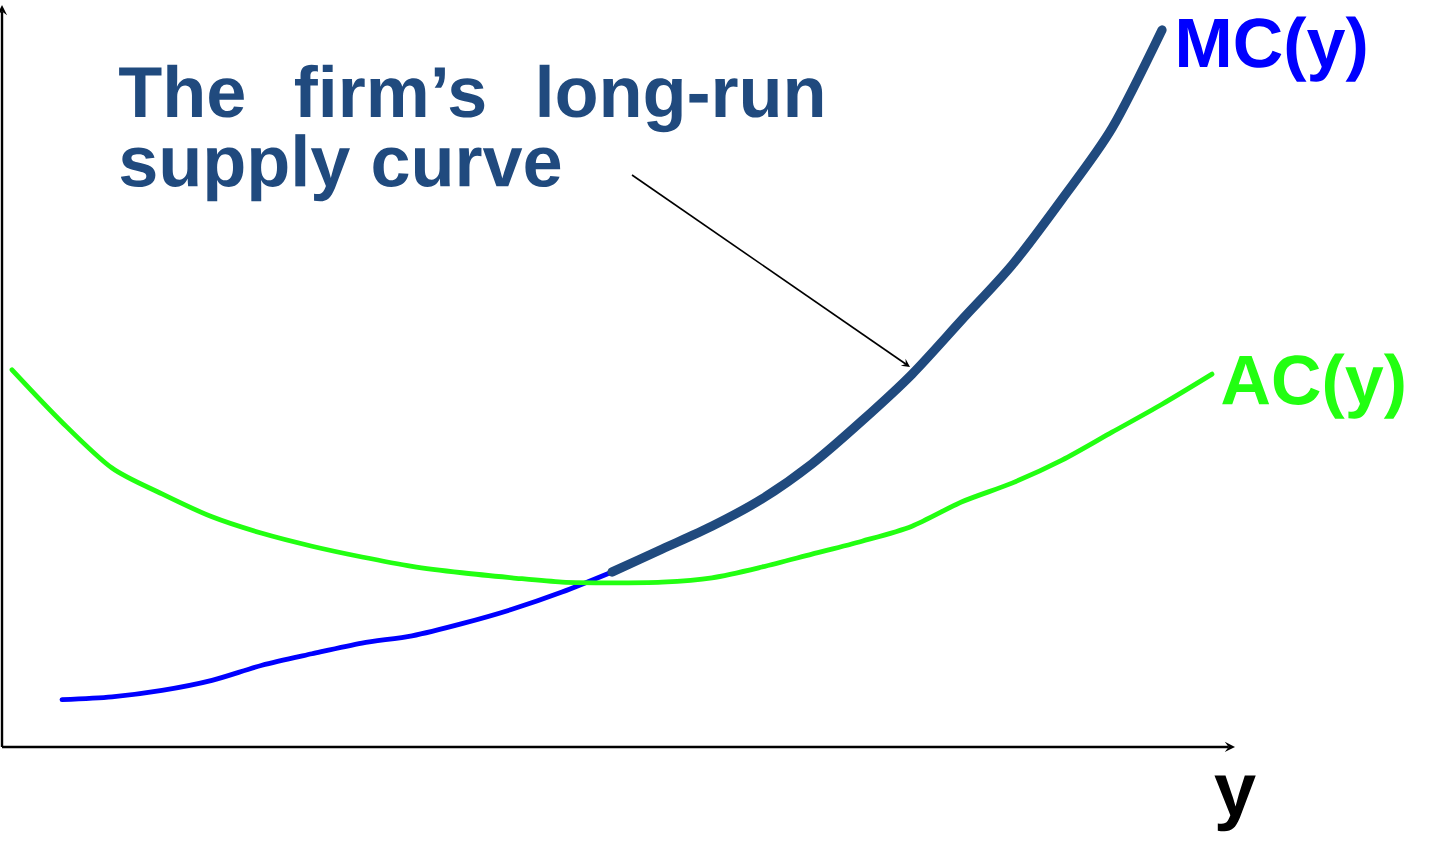 This screenshot has height=845, width=1435. Describe the element at coordinates (1313, 386) in the screenshot. I see `series-label: AC(y)` at that location.